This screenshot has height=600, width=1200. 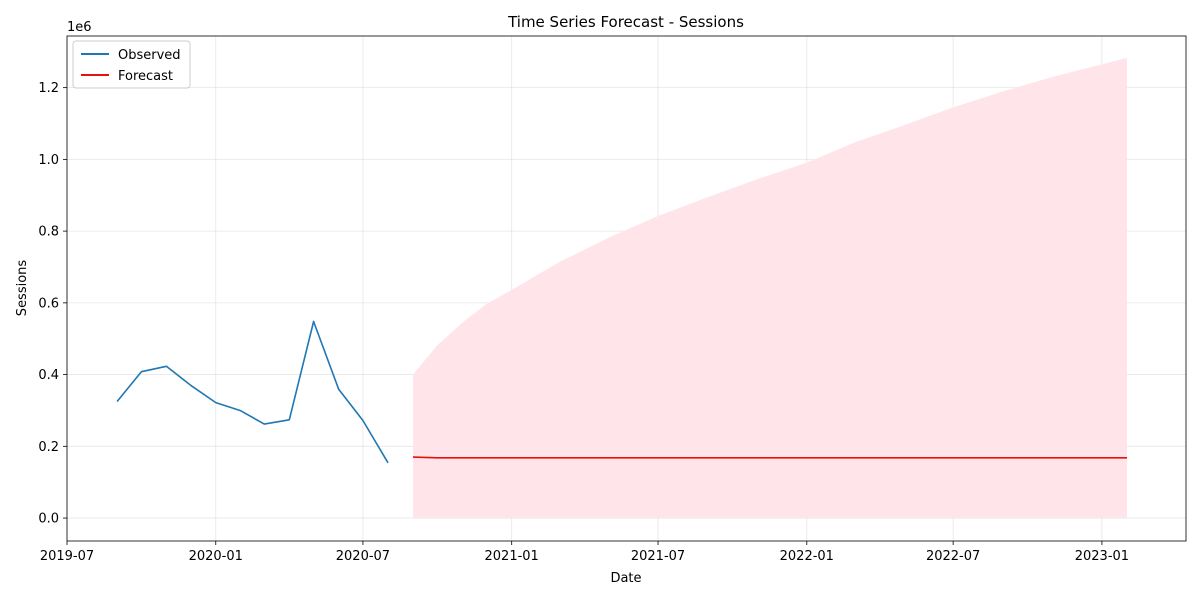 What do you see at coordinates (807, 556) in the screenshot?
I see `x-tick-label: 2022-01` at bounding box center [807, 556].